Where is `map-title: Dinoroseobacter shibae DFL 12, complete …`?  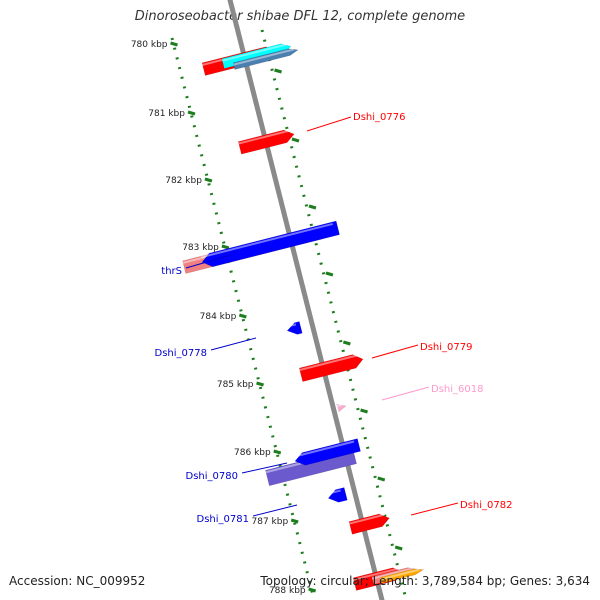 map-title: Dinoroseobacter shibae DFL 12, complete … is located at coordinates (300, 16).